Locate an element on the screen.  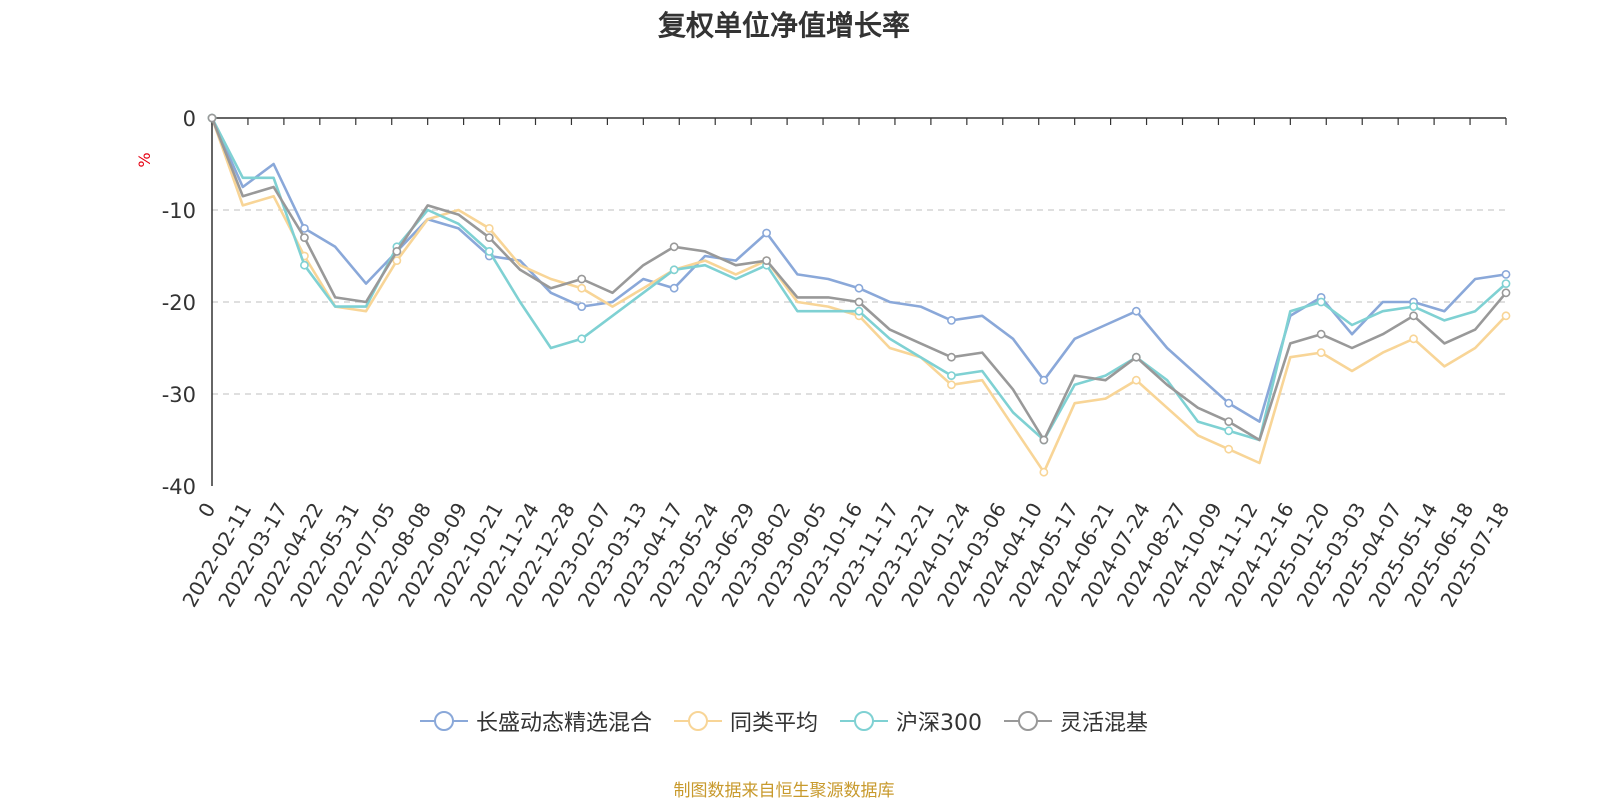
y-tick-label: 0 is located at coordinates (189, 119).